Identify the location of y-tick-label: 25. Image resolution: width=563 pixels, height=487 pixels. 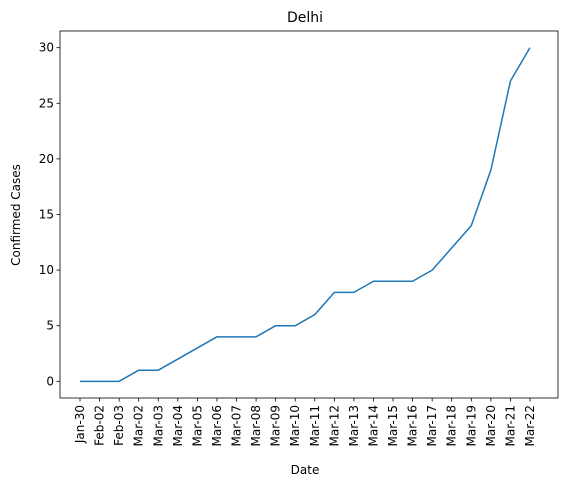
(46, 103).